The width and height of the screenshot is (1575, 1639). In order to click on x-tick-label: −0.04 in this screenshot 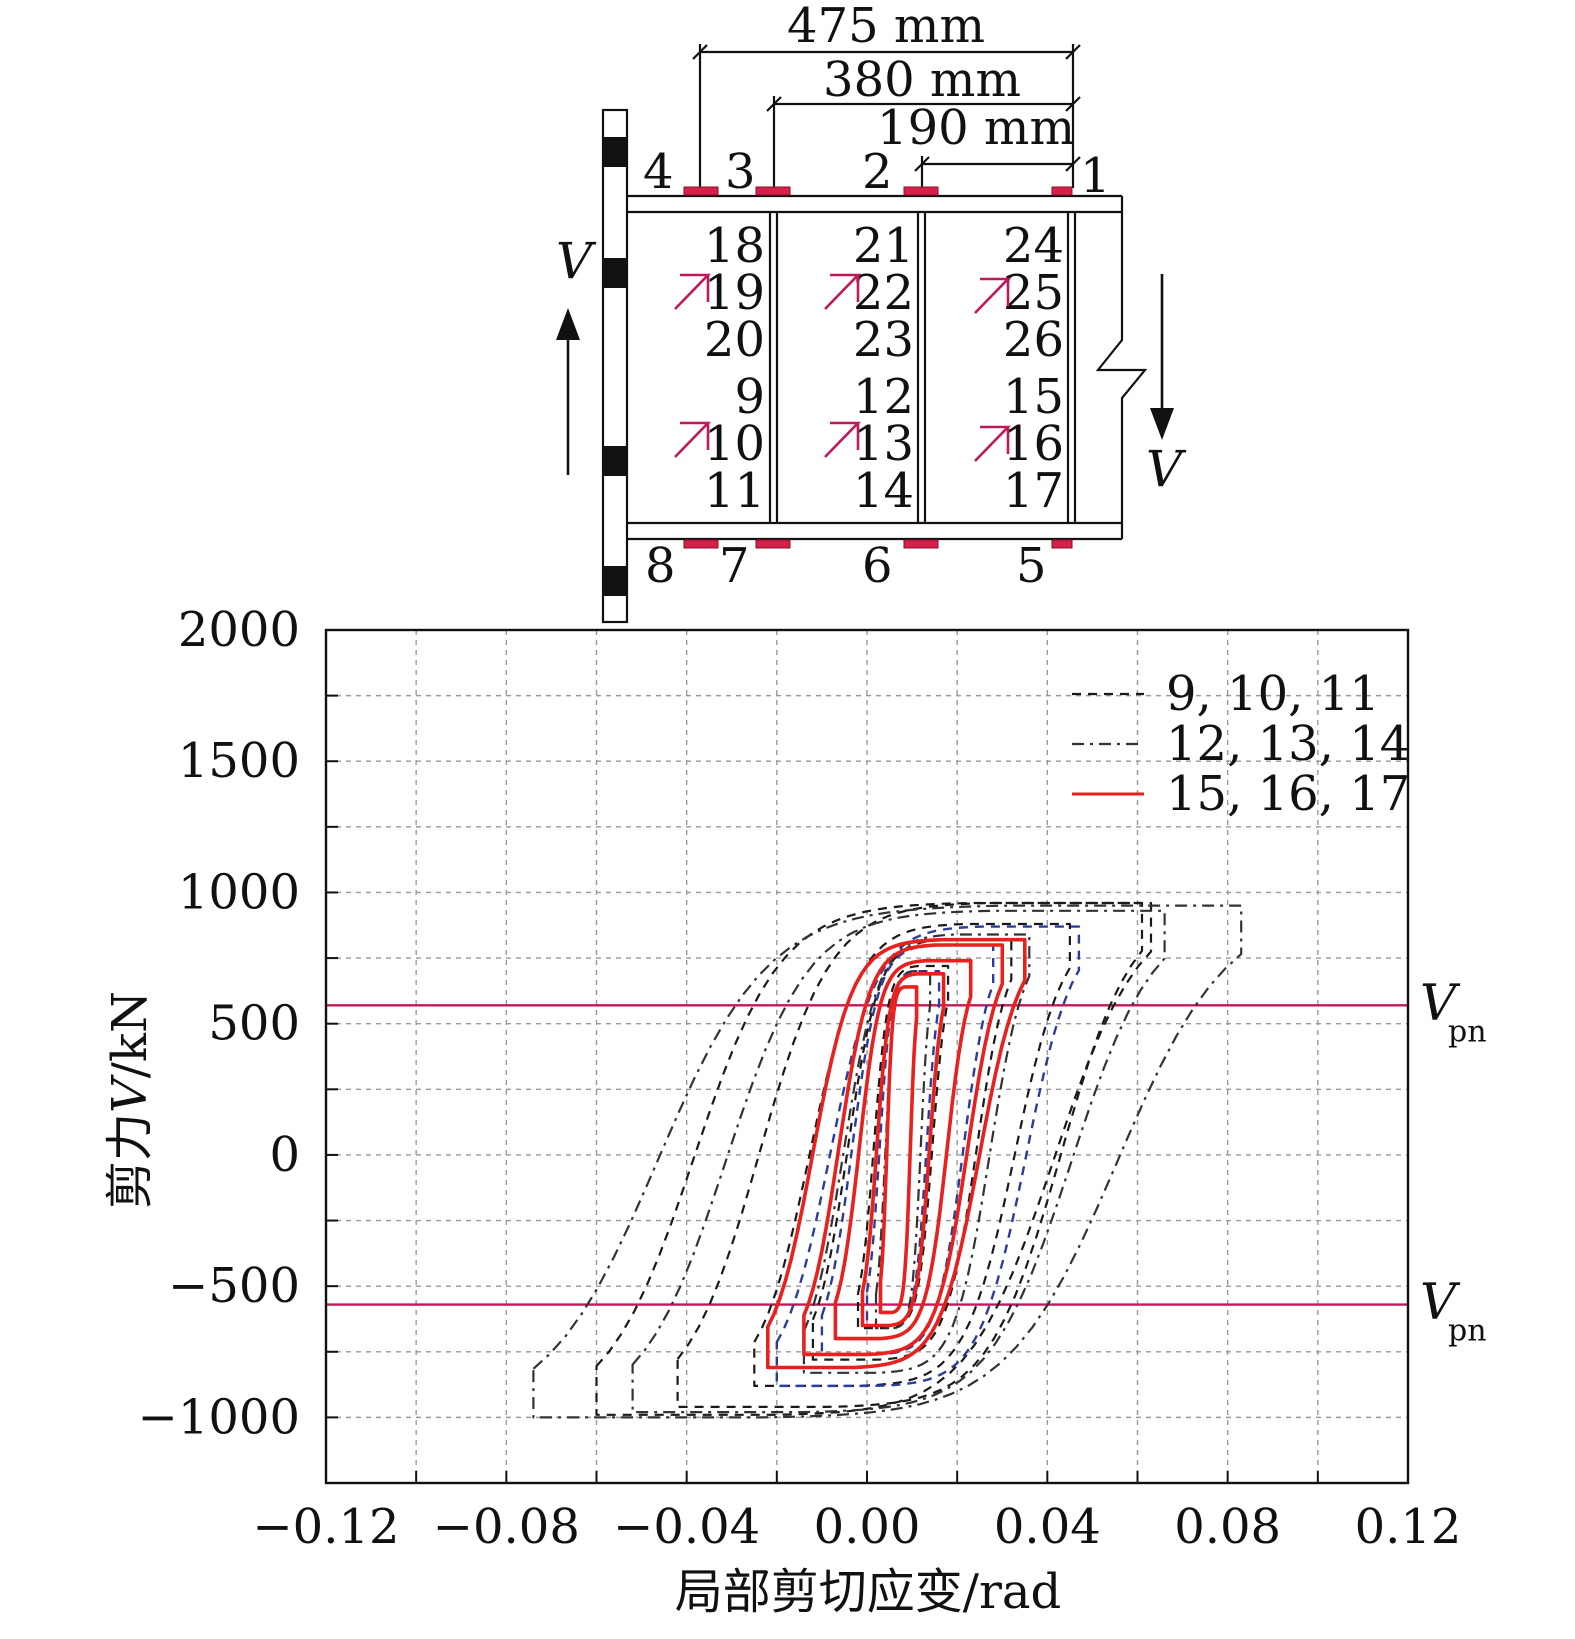, I will do `click(686, 1527)`.